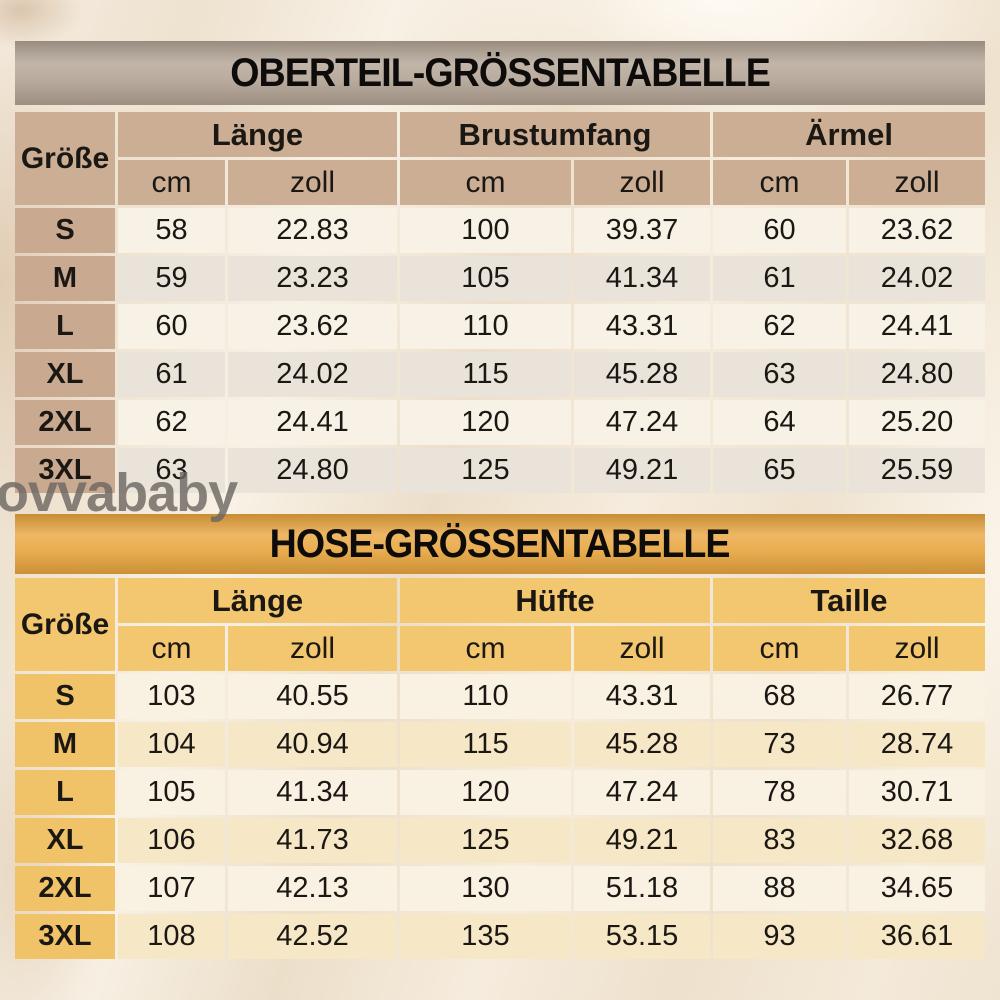 This screenshot has height=1000, width=1000. Describe the element at coordinates (312, 888) in the screenshot. I see `measurement-value: 42.13` at that location.